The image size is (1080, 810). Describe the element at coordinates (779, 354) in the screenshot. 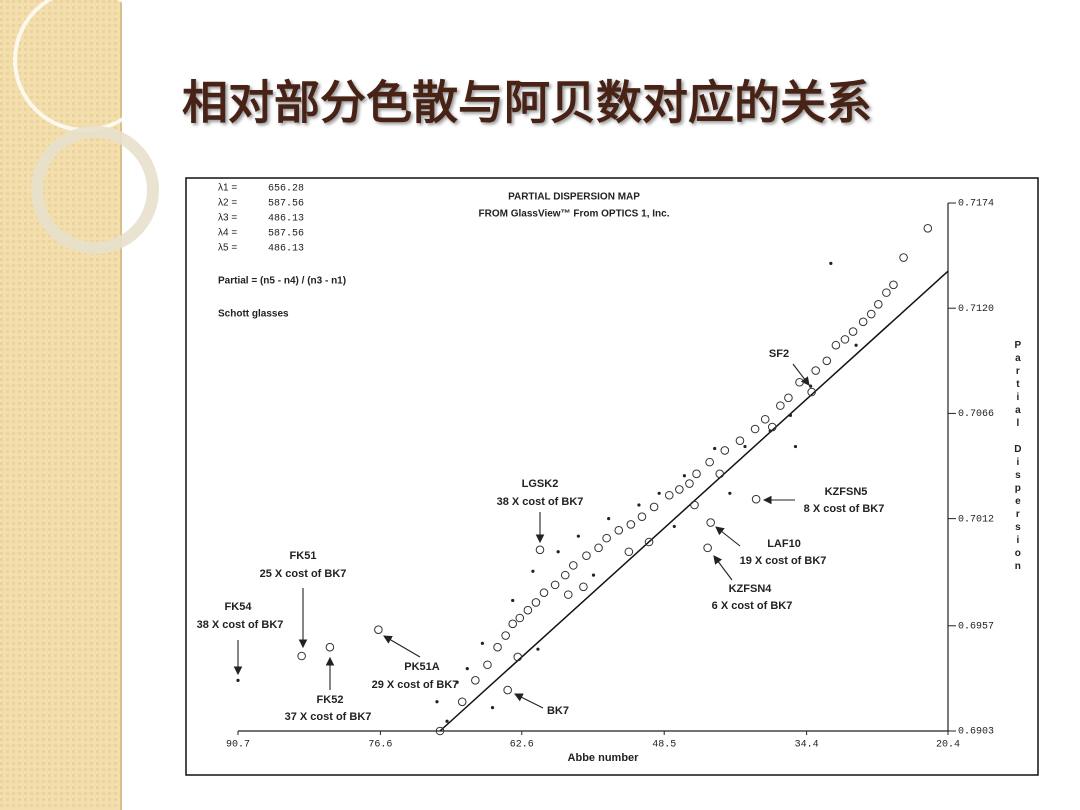

I see `annotation-name: SF2` at that location.